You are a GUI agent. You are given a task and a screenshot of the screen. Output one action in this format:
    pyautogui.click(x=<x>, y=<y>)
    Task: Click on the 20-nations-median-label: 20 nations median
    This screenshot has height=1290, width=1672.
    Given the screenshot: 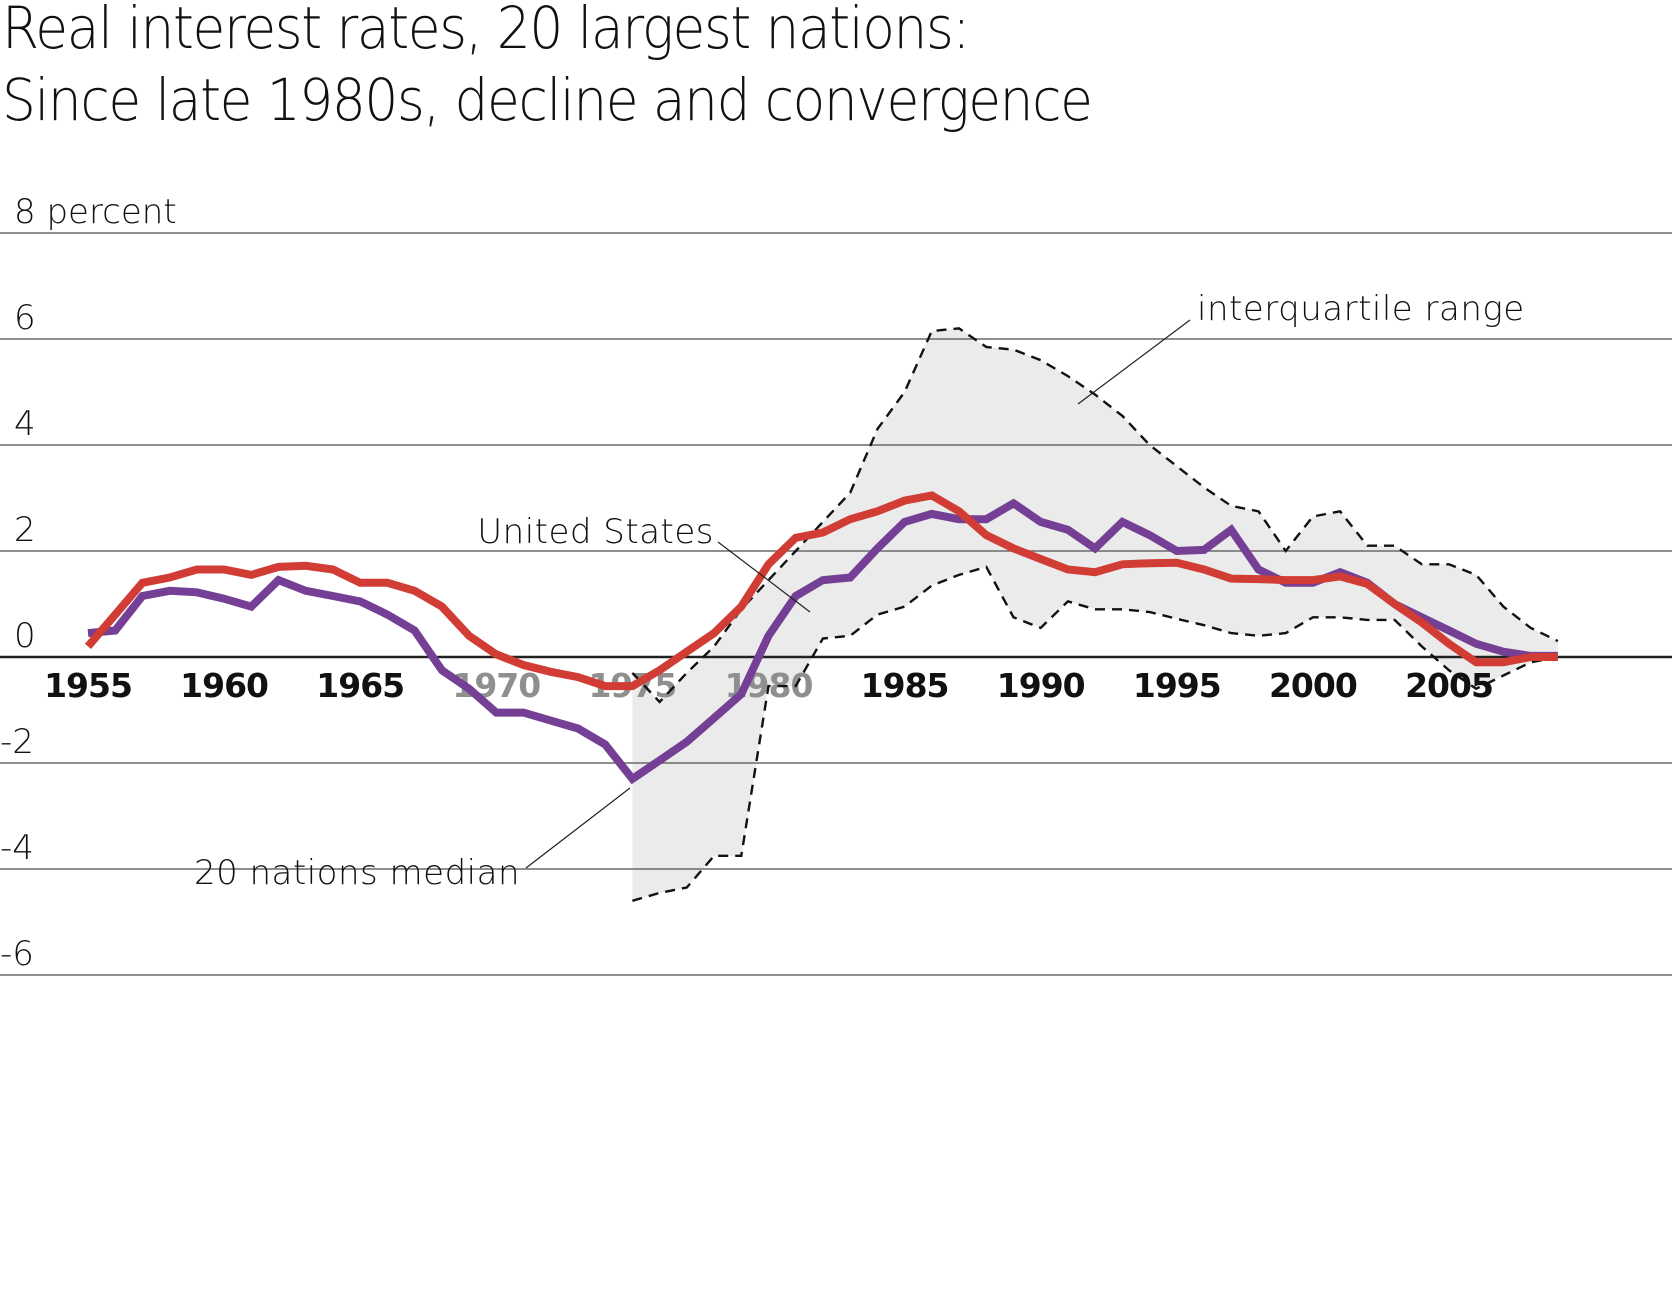 What is the action you would take?
    pyautogui.click(x=357, y=873)
    